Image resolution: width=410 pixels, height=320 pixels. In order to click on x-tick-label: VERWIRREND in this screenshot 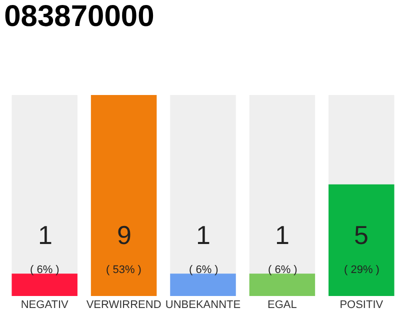, I will do `click(124, 305)`.